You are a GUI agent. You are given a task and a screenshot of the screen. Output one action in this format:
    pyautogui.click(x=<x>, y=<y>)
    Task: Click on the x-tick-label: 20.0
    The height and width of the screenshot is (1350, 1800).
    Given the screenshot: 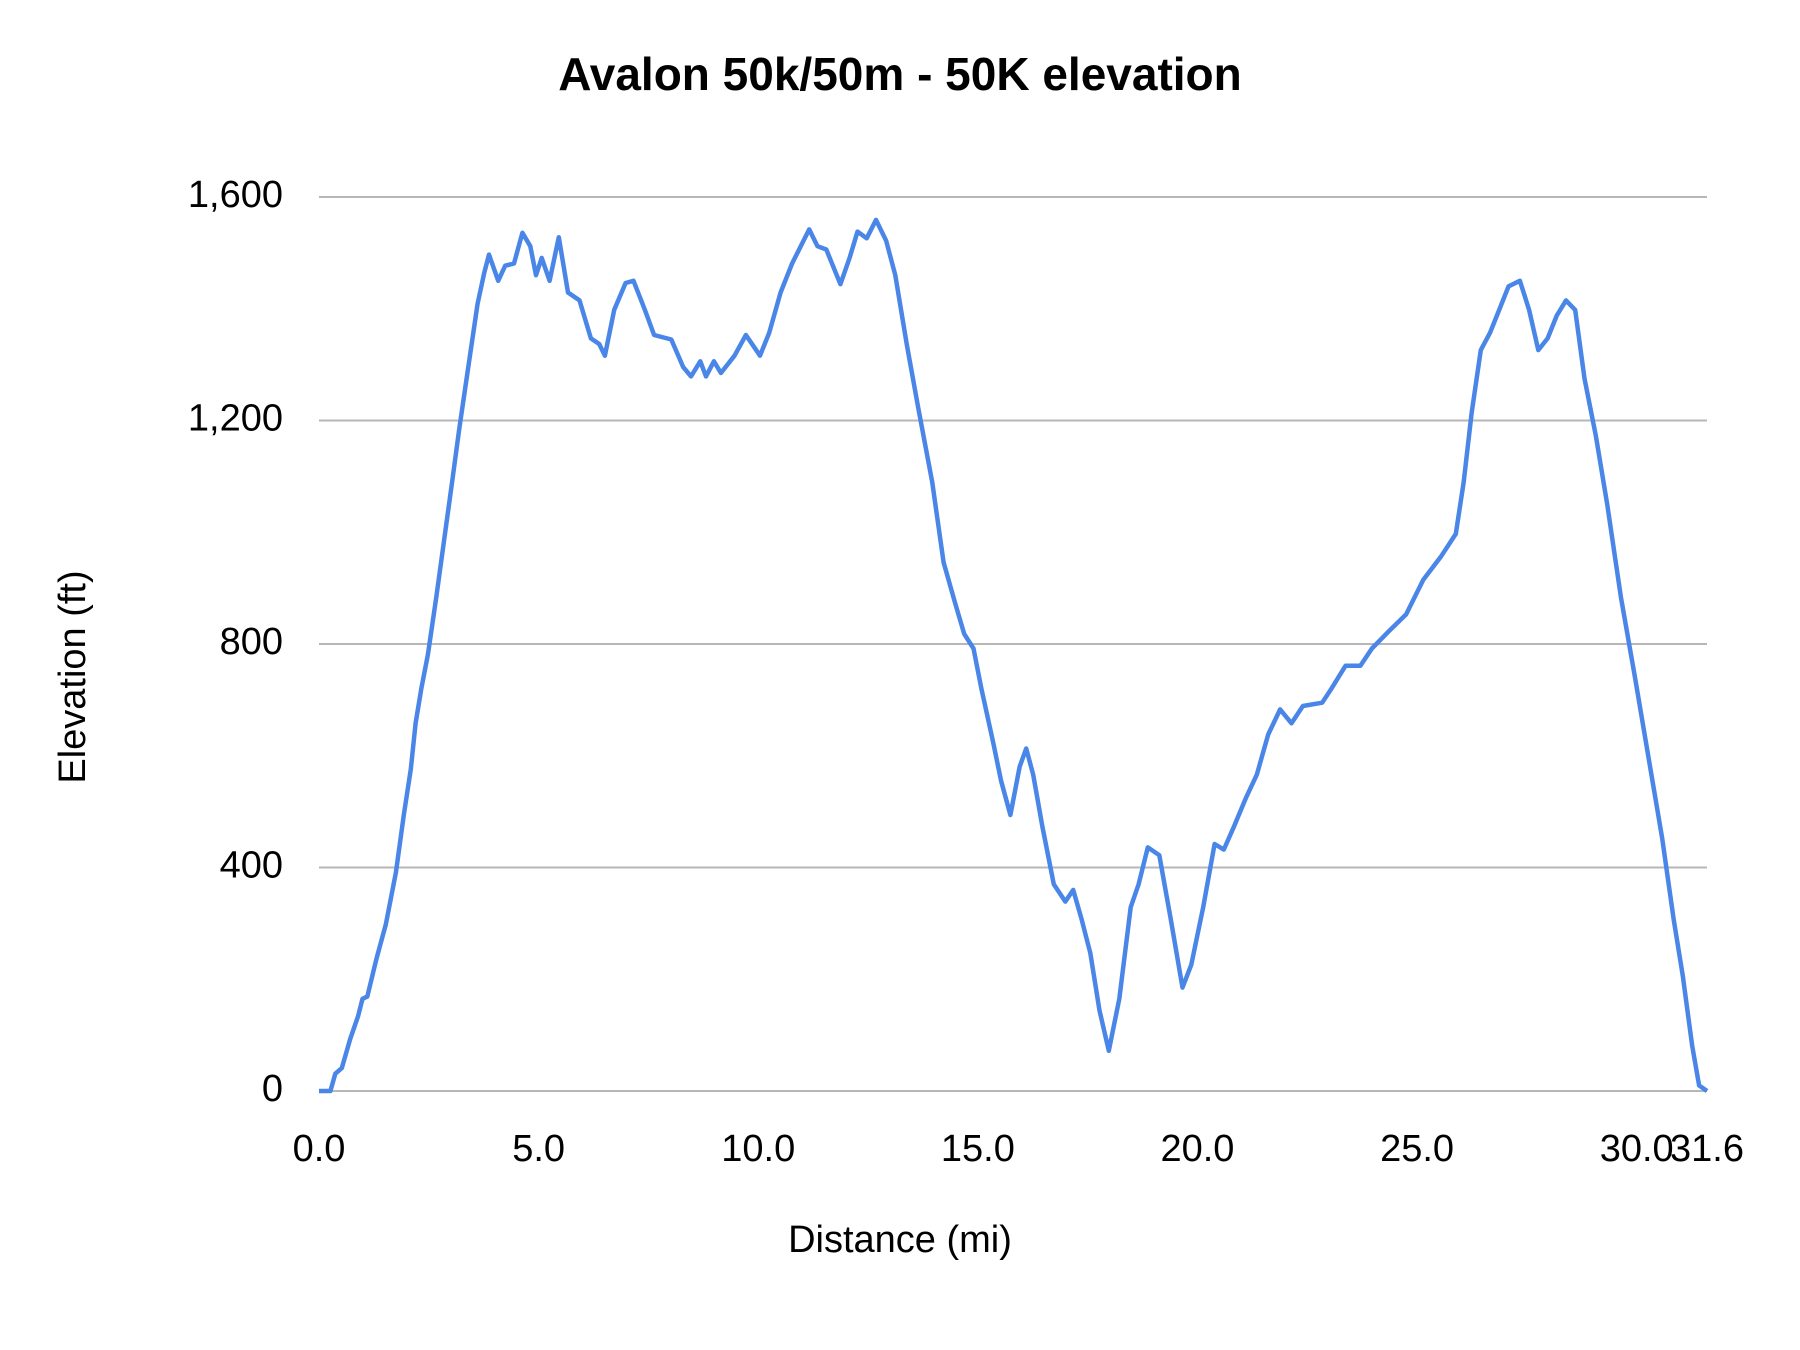 What is the action you would take?
    pyautogui.click(x=1197, y=1149)
    